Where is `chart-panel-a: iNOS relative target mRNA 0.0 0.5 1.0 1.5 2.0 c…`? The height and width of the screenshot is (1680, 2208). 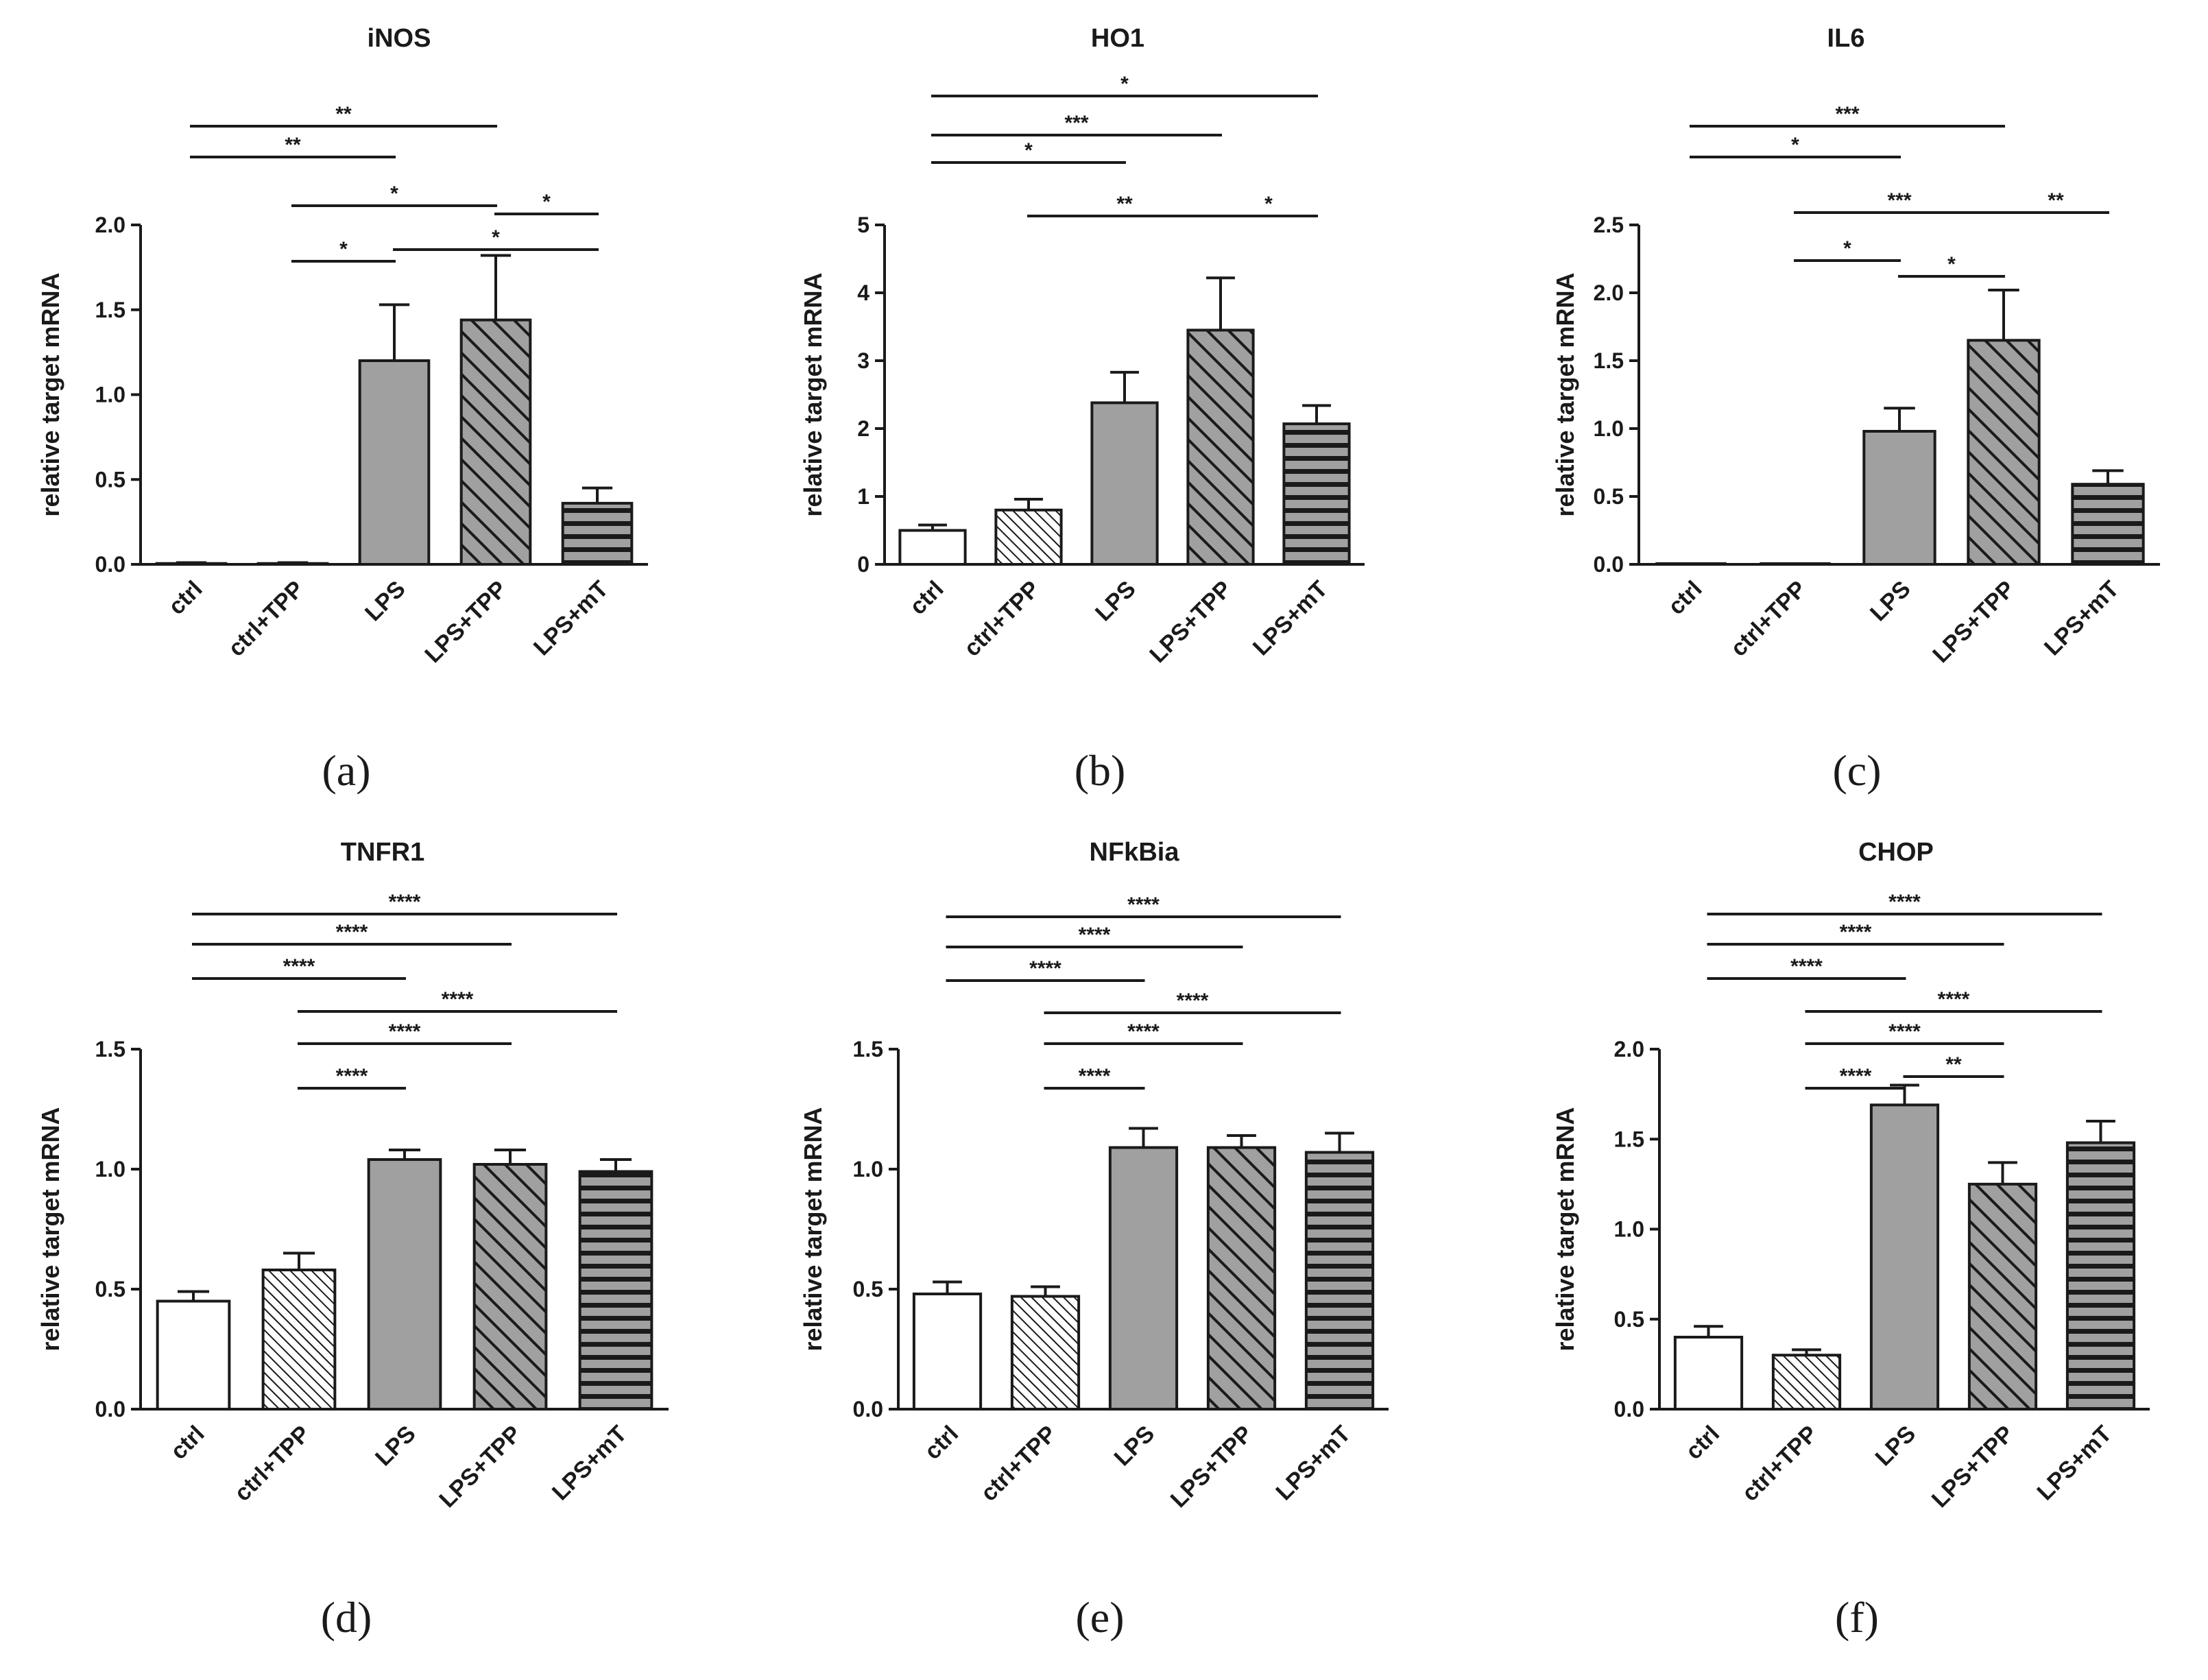
chart-panel-a: iNOS relative target mRNA 0.0 0.5 1.0 1.5 2.0 c… is located at coordinates (342, 409).